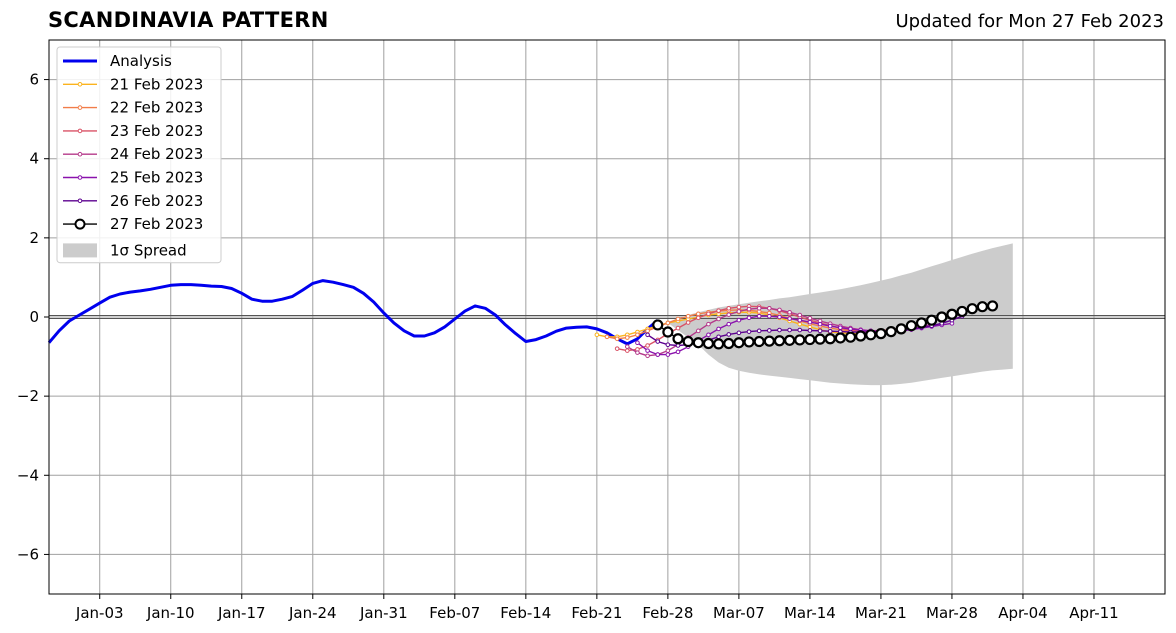 The width and height of the screenshot is (1176, 633). What do you see at coordinates (454, 613) in the screenshot?
I see `x-tick-label: Feb-07` at bounding box center [454, 613].